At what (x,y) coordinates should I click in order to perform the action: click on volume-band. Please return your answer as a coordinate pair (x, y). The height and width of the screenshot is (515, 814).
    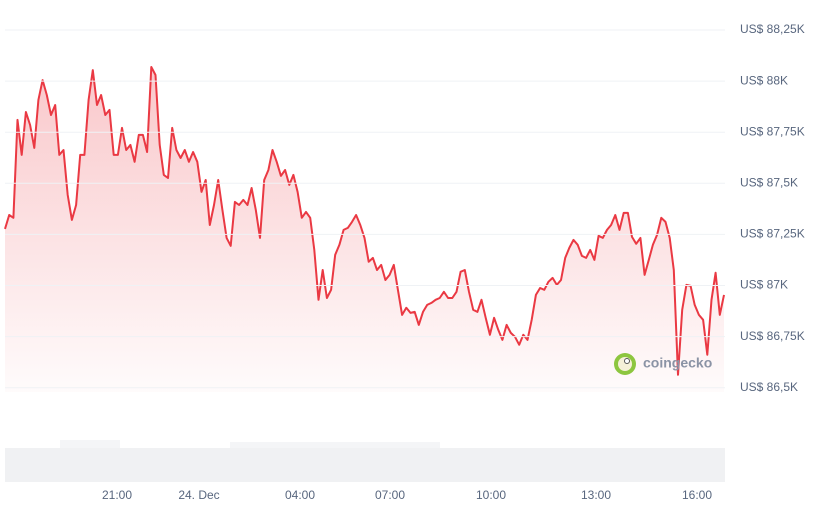
    Looking at the image, I should click on (365, 461).